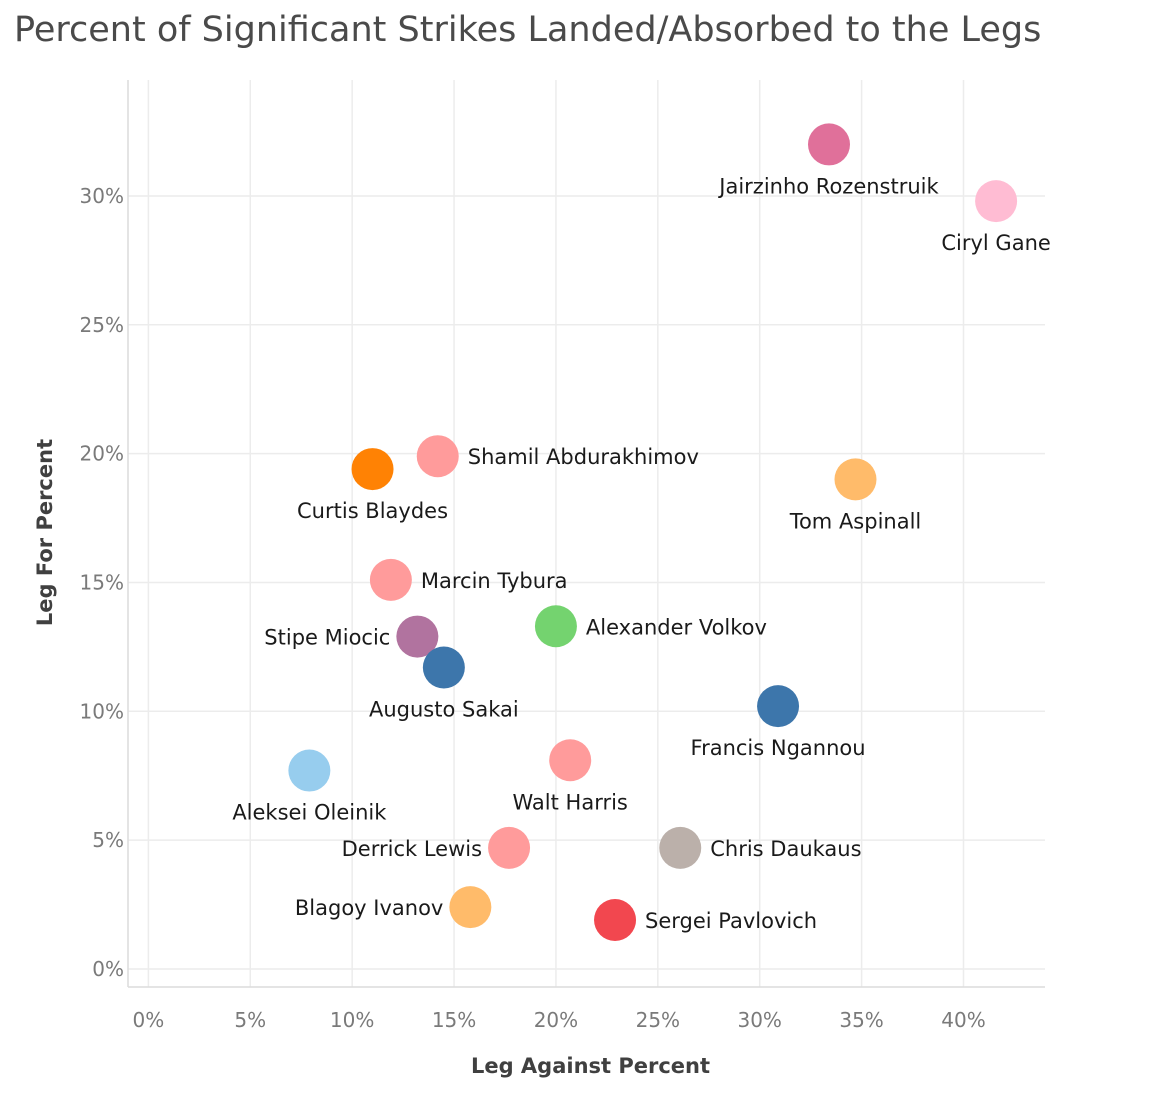 The height and width of the screenshot is (1096, 1160). Describe the element at coordinates (102, 196) in the screenshot. I see `y-tick-label: 30%` at that location.